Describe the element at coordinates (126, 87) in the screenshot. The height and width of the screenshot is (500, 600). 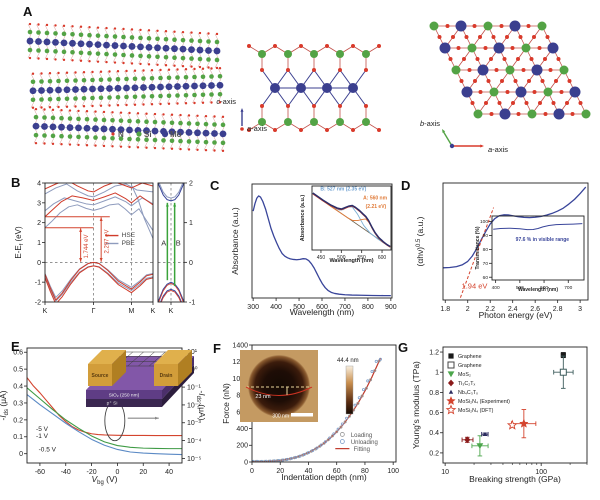
I see `crystal-3d-lattice` at that location.